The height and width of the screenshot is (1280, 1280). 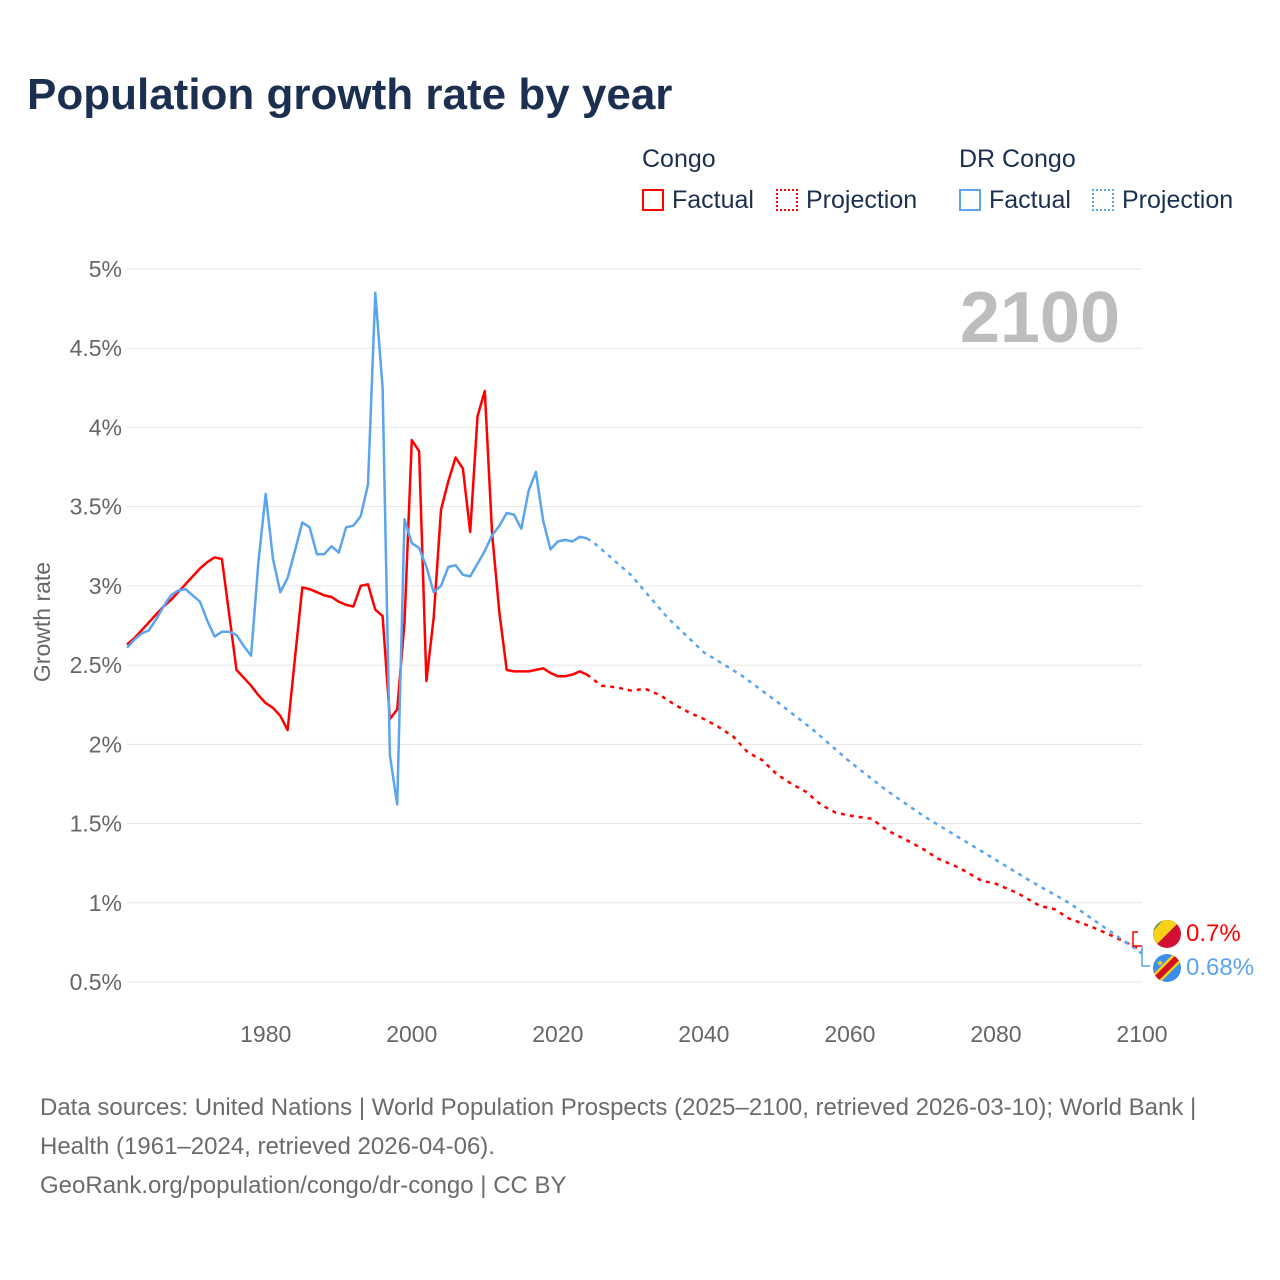 I want to click on congo-label-connector, so click(x=1137, y=939).